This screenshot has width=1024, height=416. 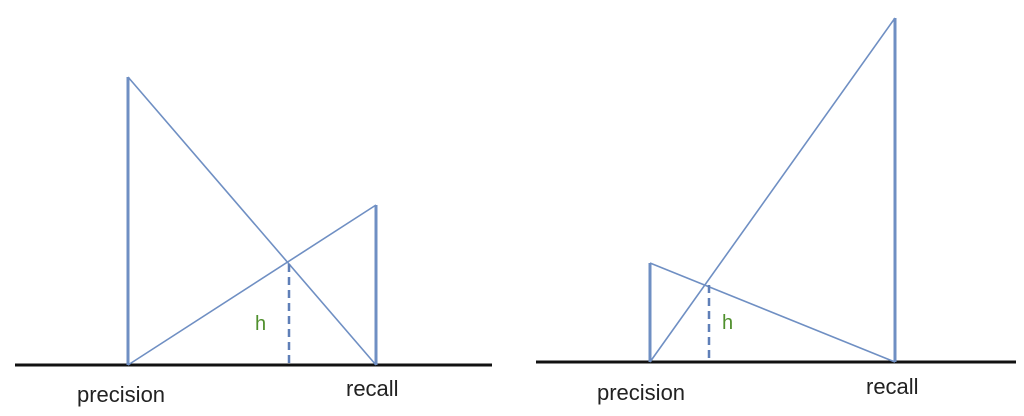 What do you see at coordinates (372, 388) in the screenshot?
I see `left-recall-label: recall` at bounding box center [372, 388].